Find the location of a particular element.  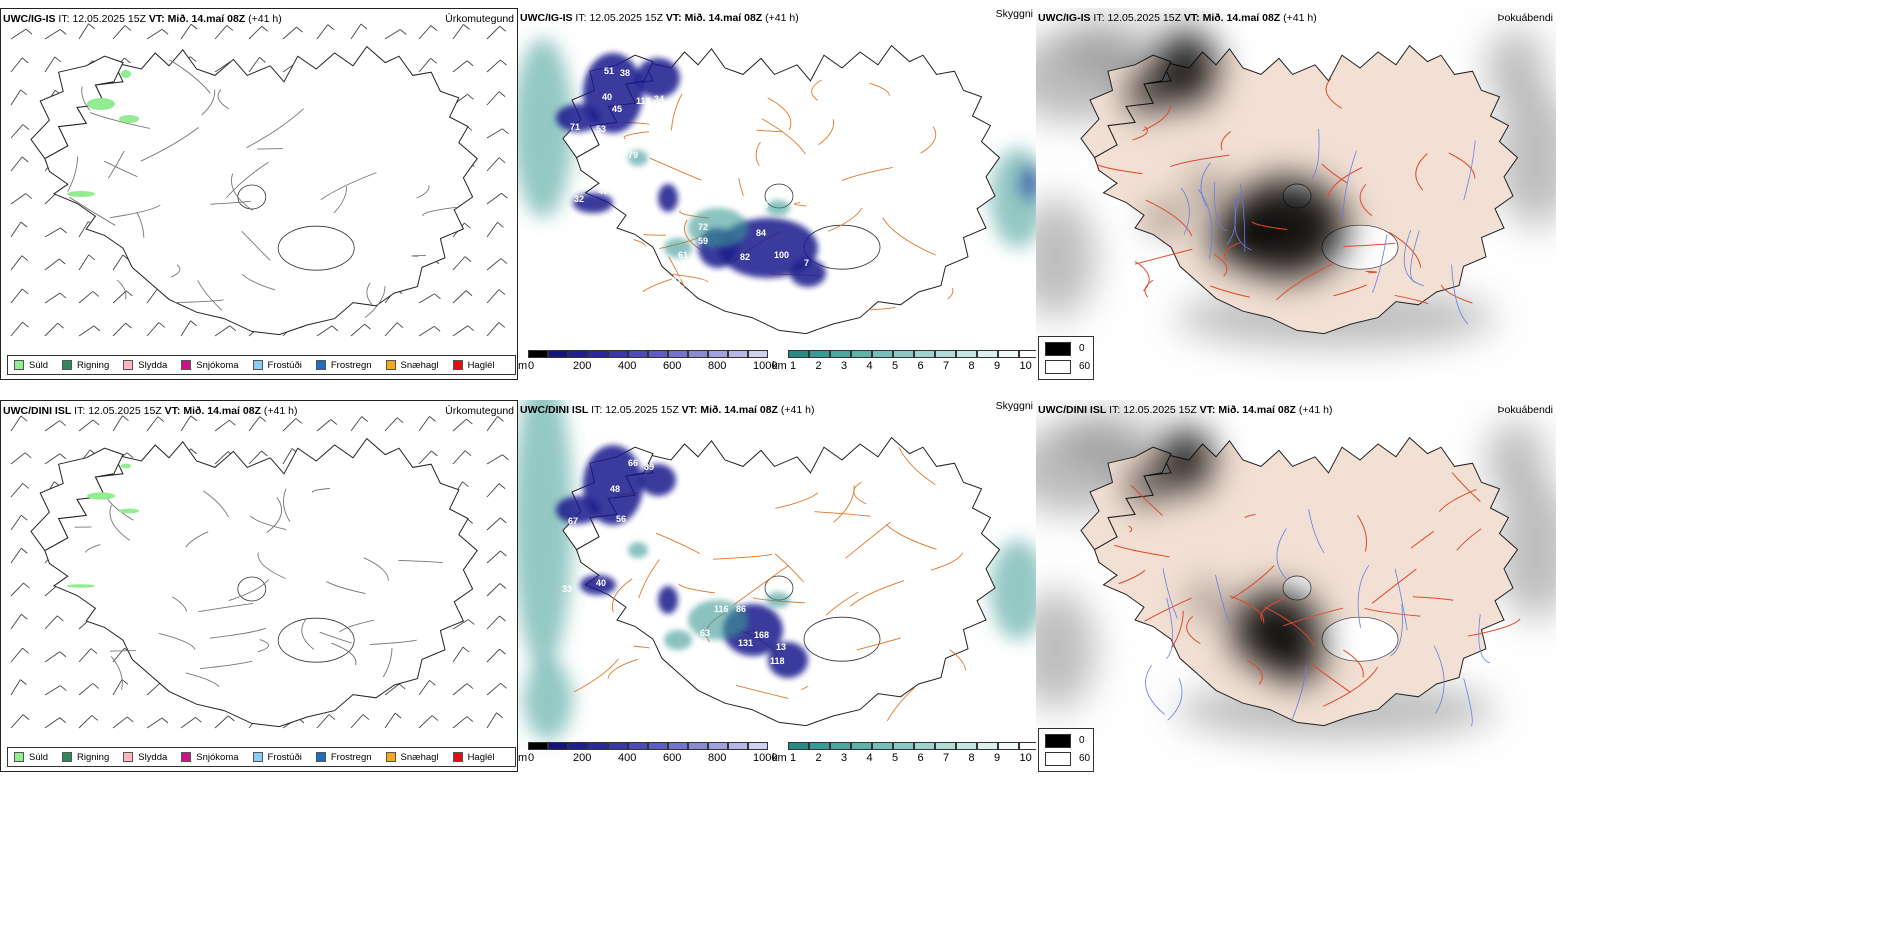

model-name: UWC/DINI ISL is located at coordinates (37, 411).